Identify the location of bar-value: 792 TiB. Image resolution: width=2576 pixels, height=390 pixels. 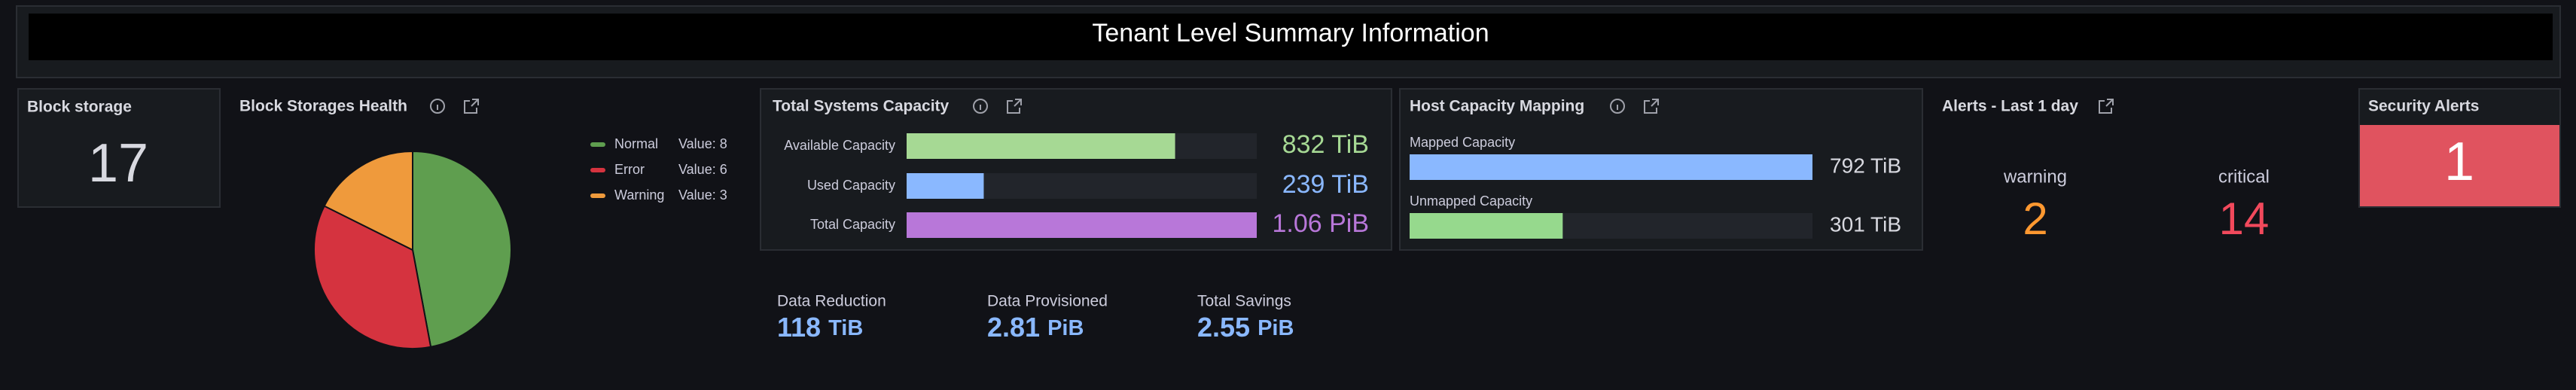
(1865, 165).